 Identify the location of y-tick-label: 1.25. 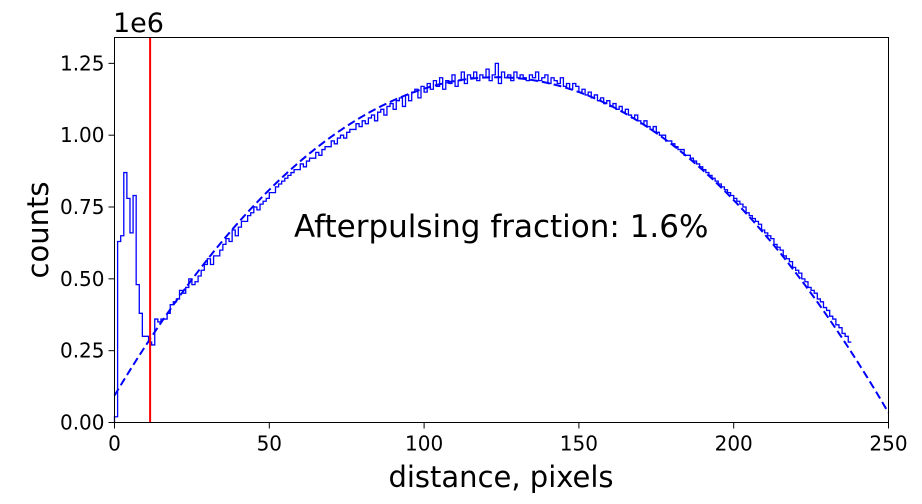
(82, 63).